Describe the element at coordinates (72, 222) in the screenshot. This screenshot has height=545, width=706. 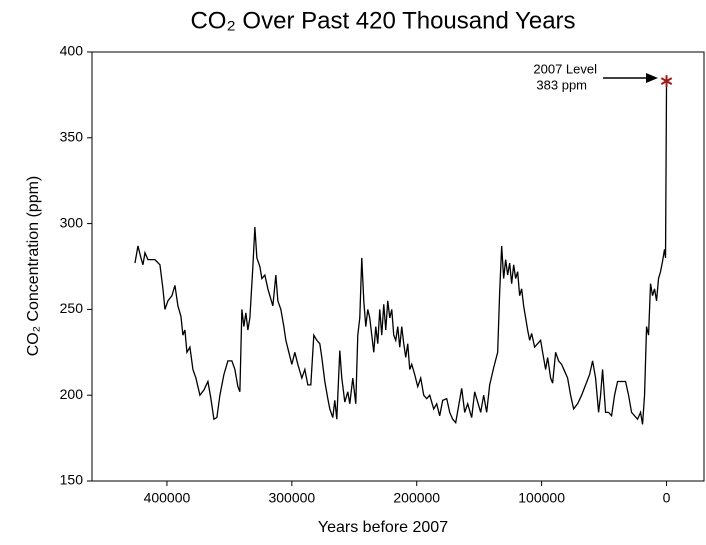
I see `y-tick-label: 300` at that location.